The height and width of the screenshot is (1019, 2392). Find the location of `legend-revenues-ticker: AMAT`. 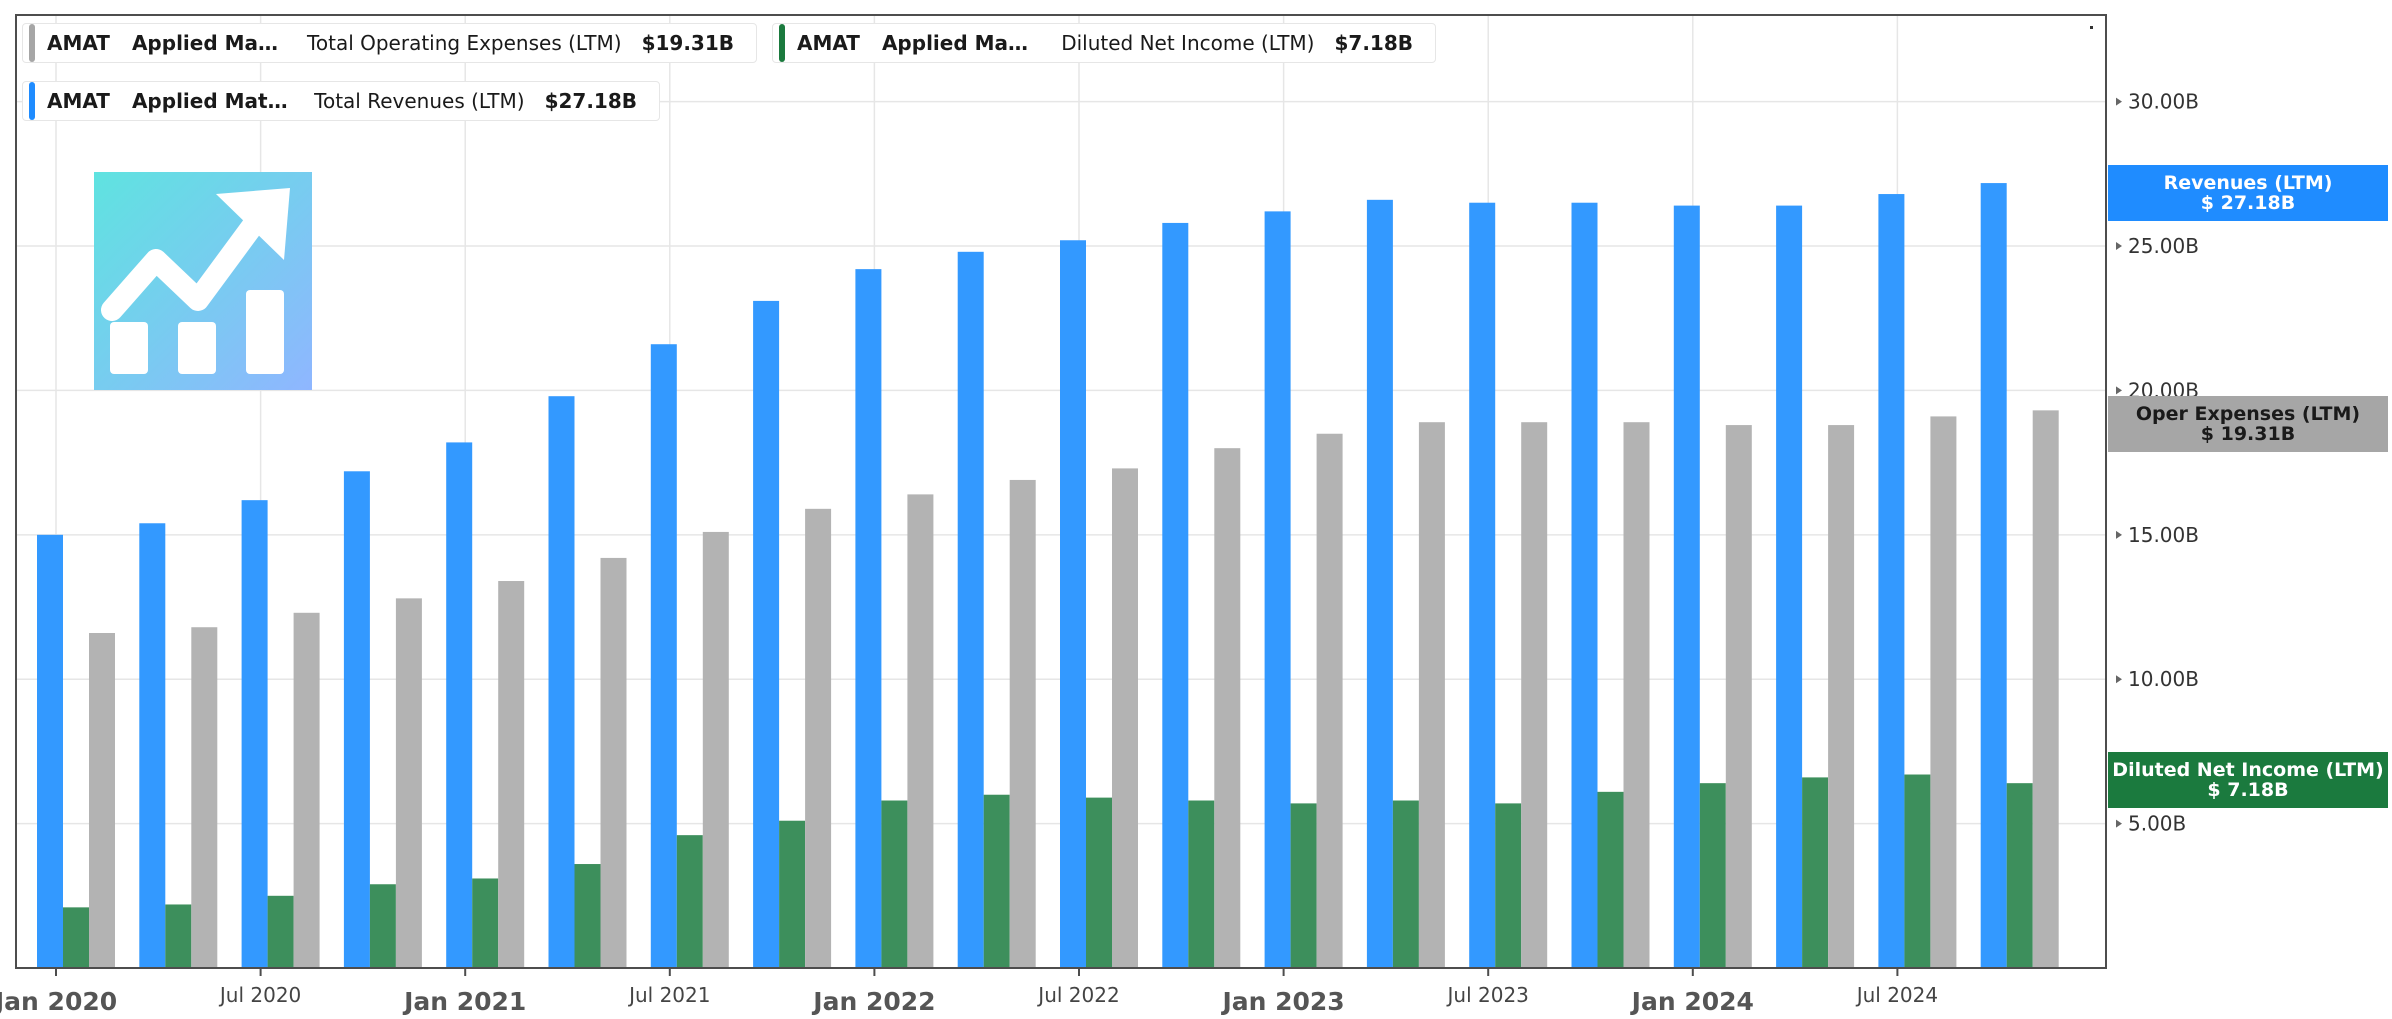

legend-revenues-ticker: AMAT is located at coordinates (78, 101).